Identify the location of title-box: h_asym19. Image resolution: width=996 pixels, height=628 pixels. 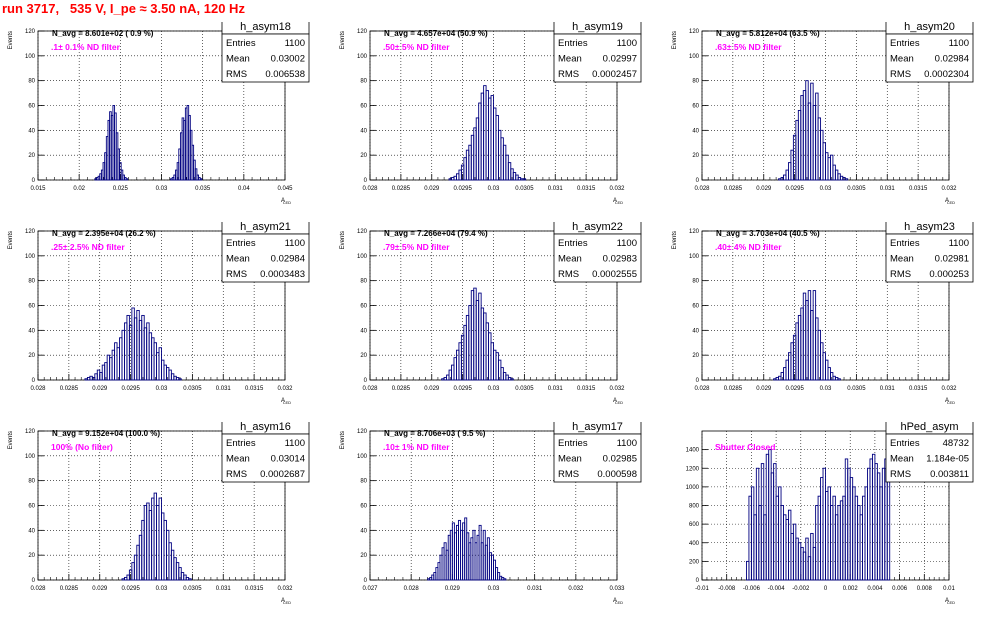
(597, 28).